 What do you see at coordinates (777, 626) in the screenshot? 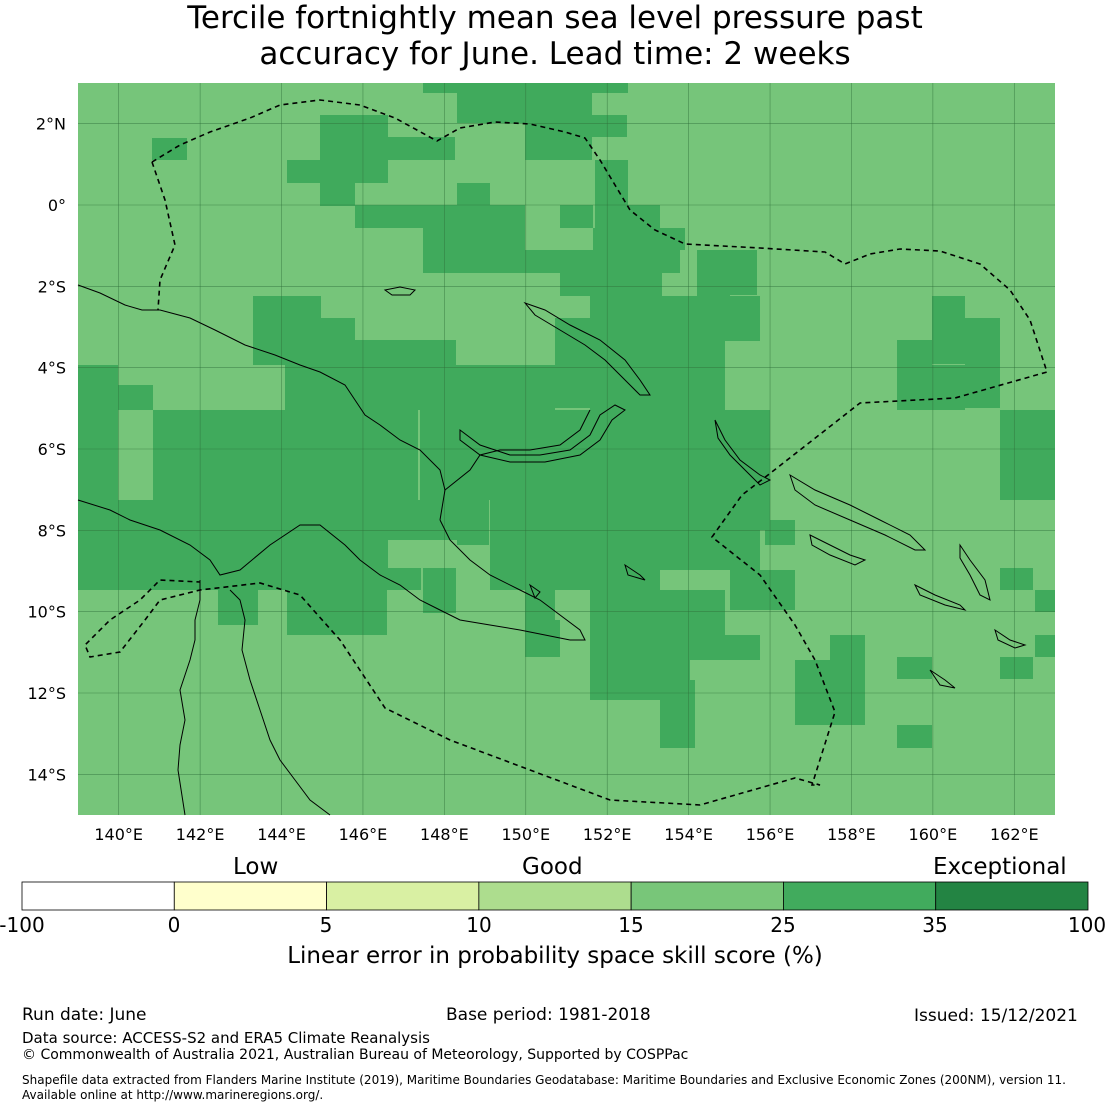
I see `coastline-islands-south` at bounding box center [777, 626].